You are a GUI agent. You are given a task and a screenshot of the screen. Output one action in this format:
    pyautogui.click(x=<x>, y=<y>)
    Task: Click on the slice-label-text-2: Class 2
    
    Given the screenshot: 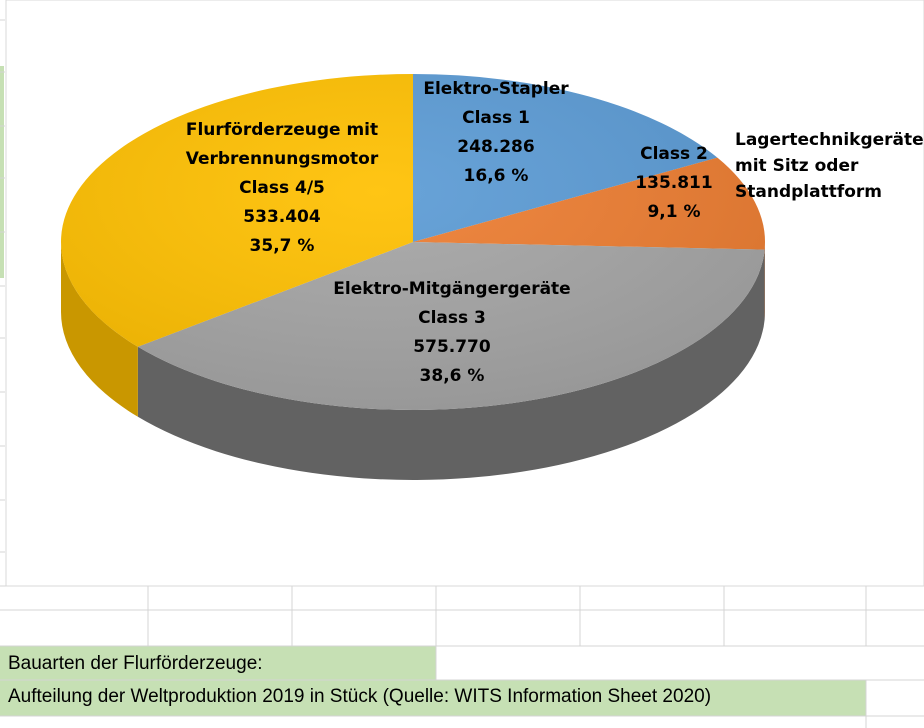 What is the action you would take?
    pyautogui.click(x=674, y=154)
    